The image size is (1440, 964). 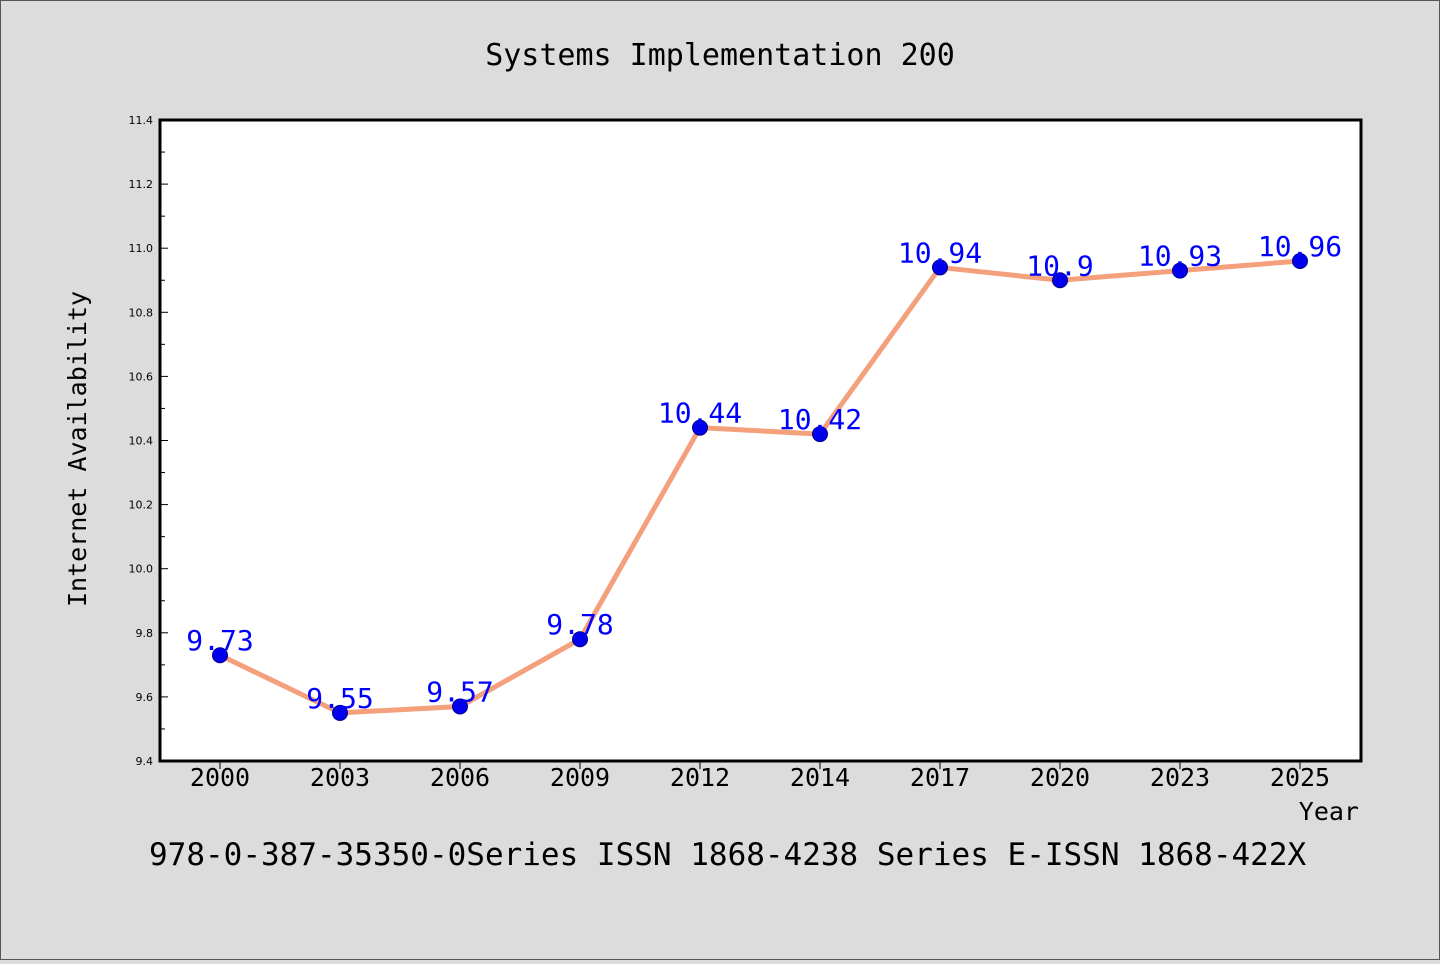 I want to click on data-label: 10.96, so click(x=1300, y=246).